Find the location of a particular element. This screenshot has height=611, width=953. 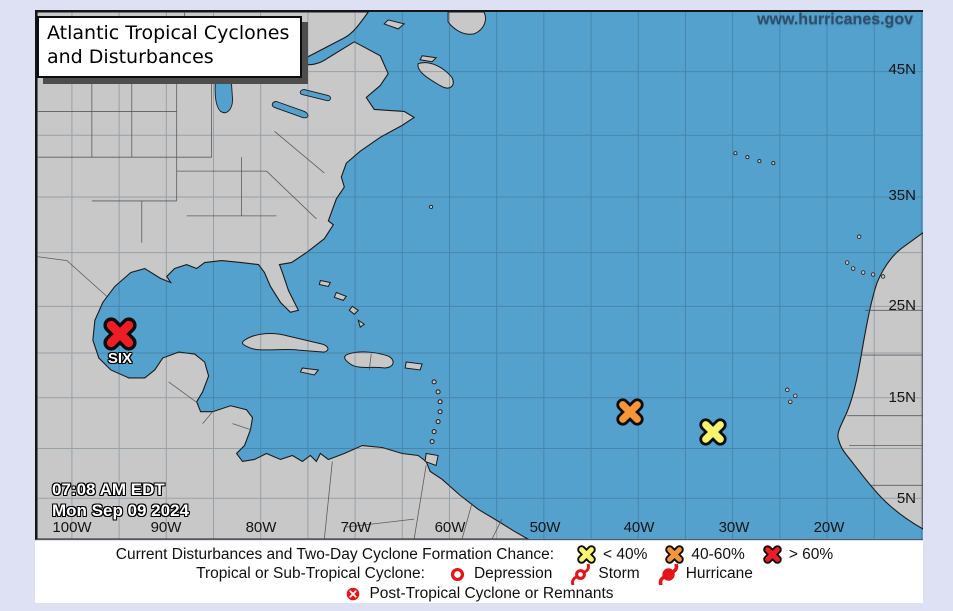

lat-label-5n: 5N is located at coordinates (906, 498).